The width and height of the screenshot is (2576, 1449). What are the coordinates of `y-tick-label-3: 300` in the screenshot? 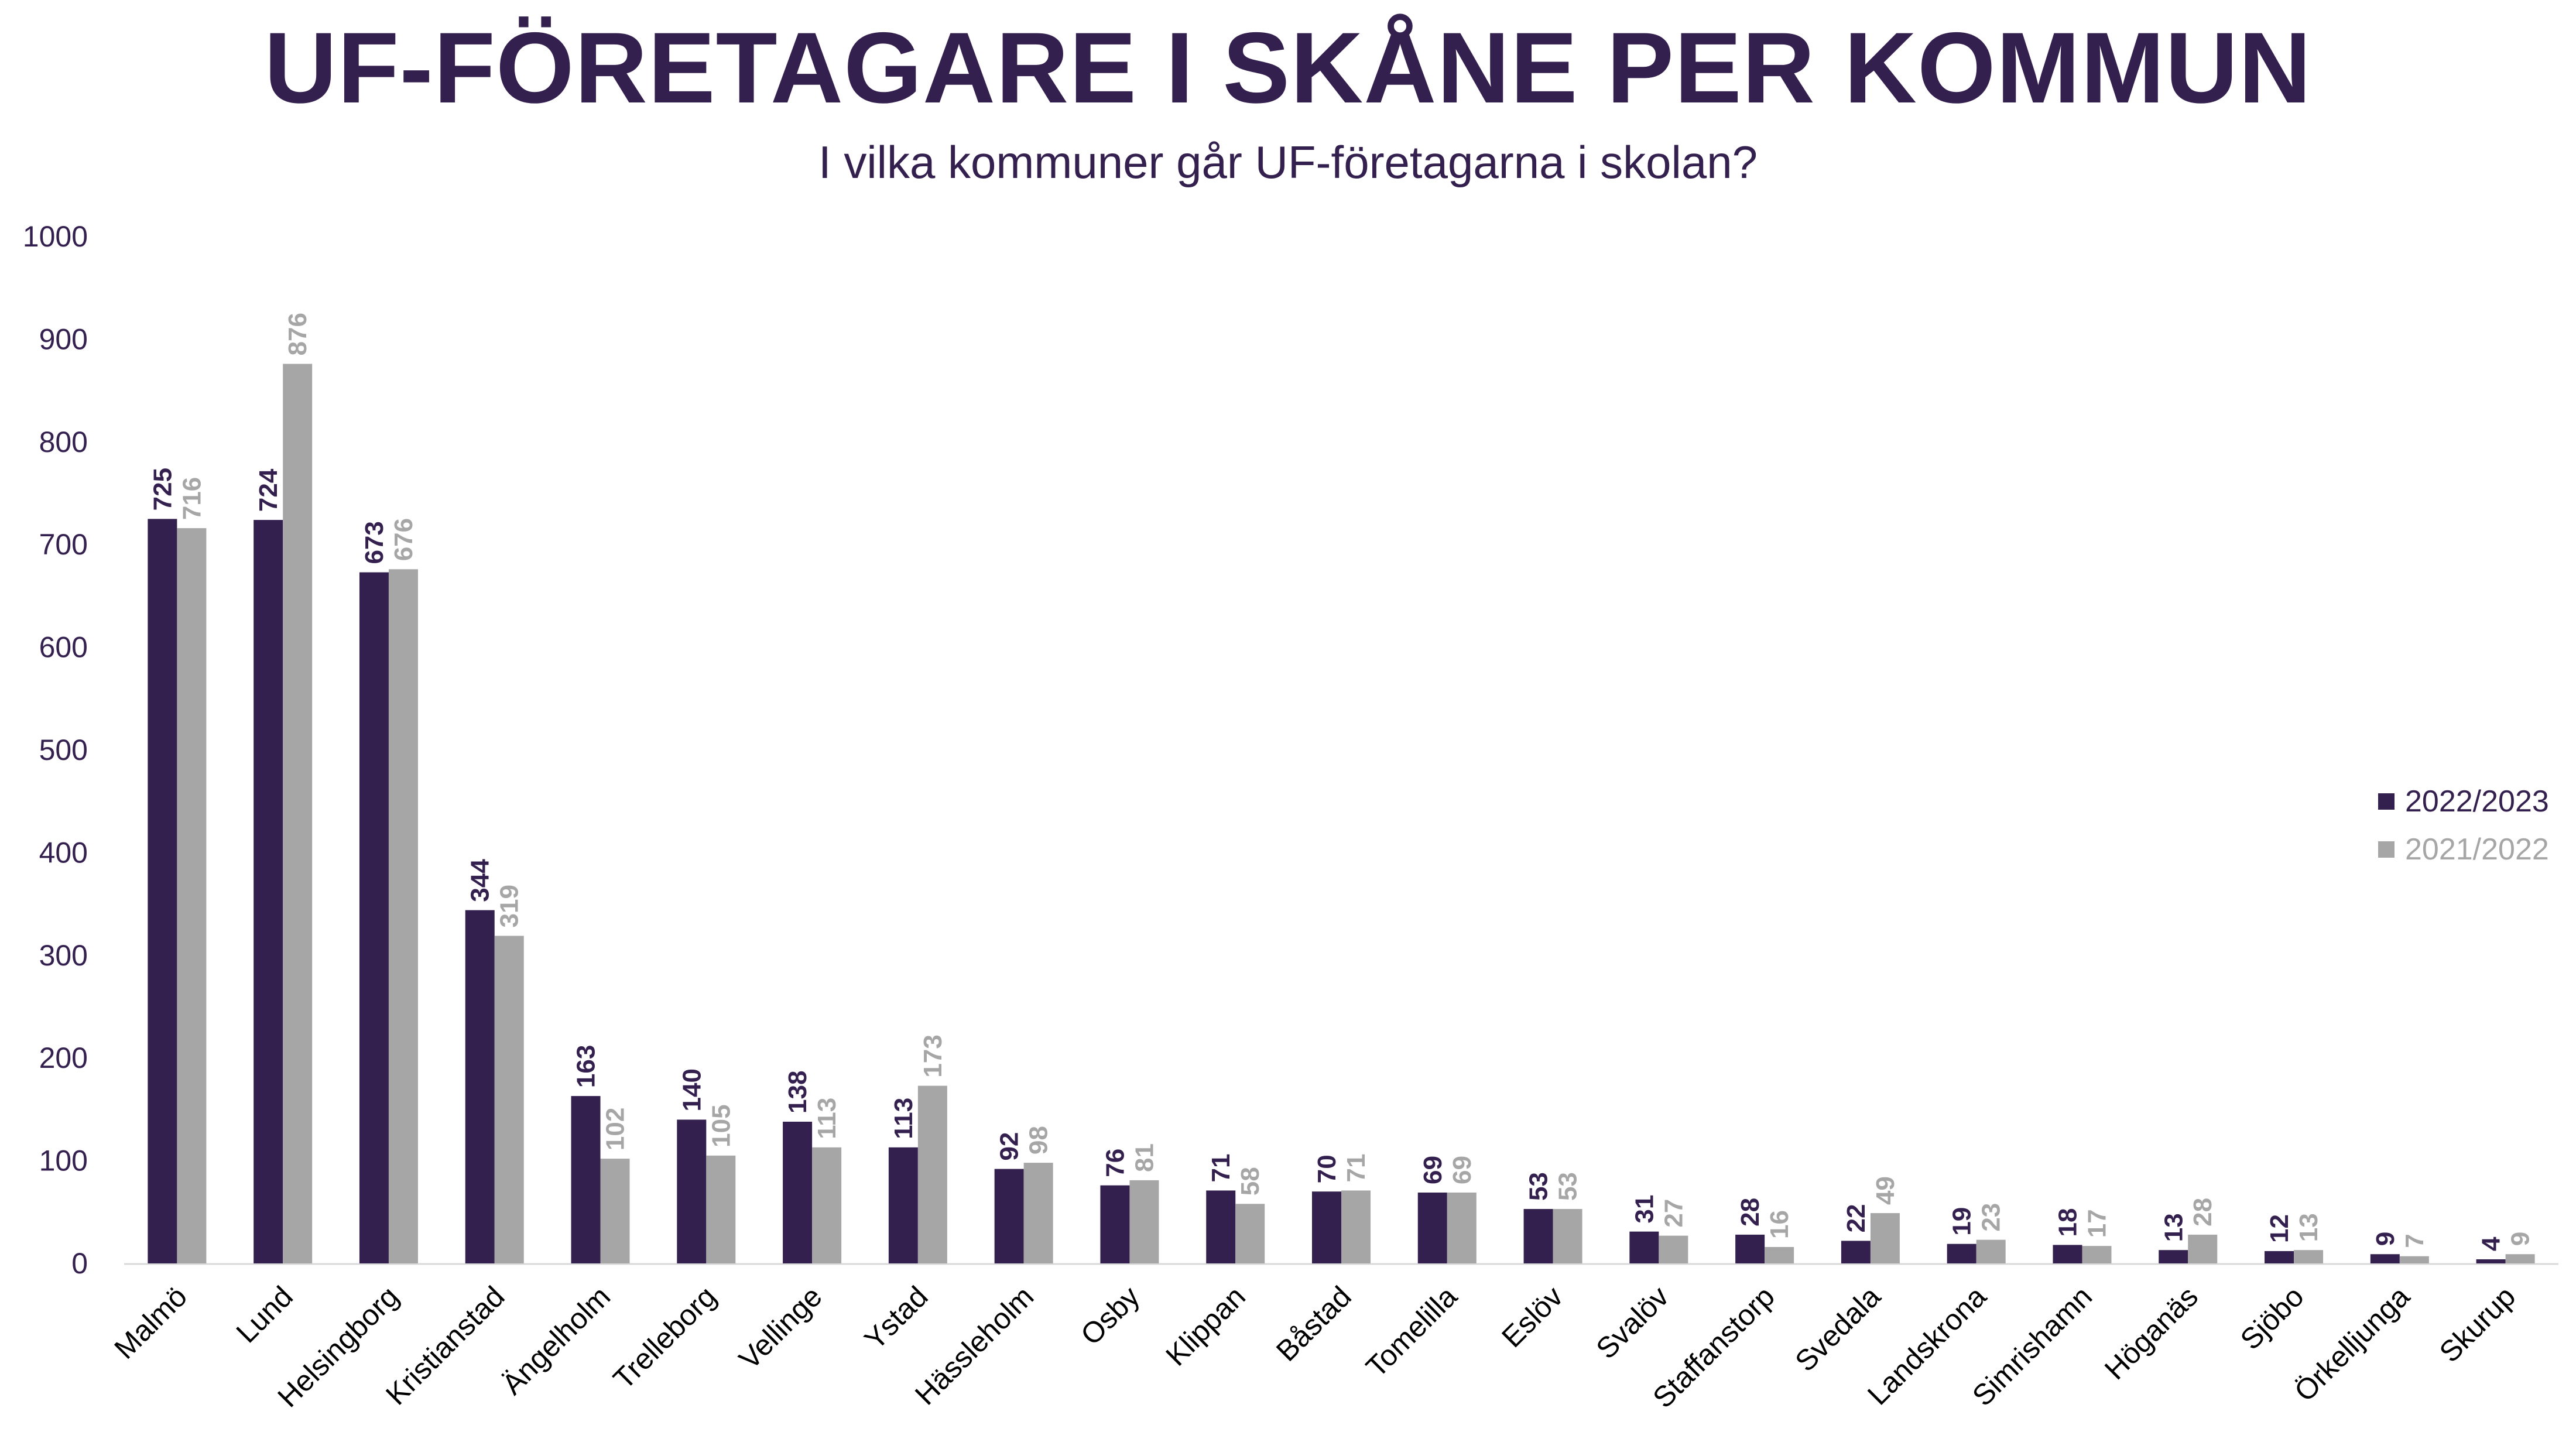 It's located at (63, 955).